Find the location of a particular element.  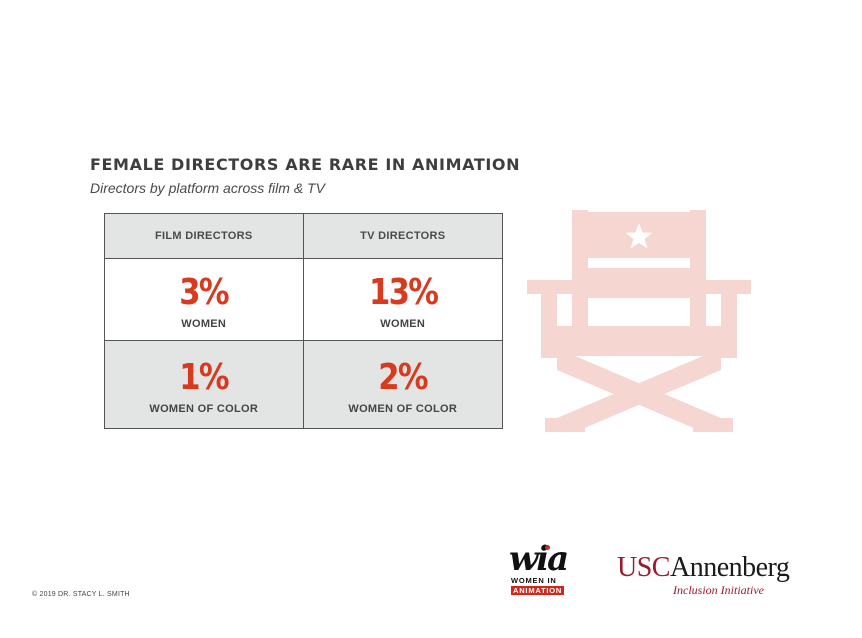

table-cell-tv-women-of-color: 2% WOMEN OF COLOR is located at coordinates (402, 384).